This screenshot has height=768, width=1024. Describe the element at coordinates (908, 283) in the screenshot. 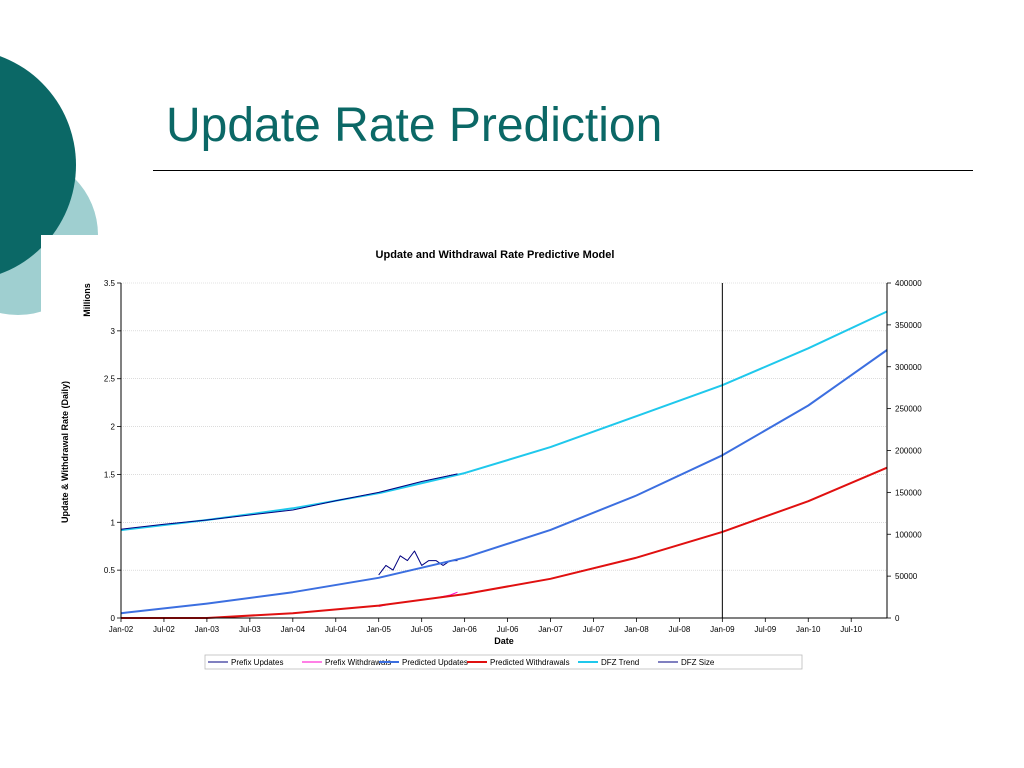

I see `y-right-tick-label: 400000` at that location.